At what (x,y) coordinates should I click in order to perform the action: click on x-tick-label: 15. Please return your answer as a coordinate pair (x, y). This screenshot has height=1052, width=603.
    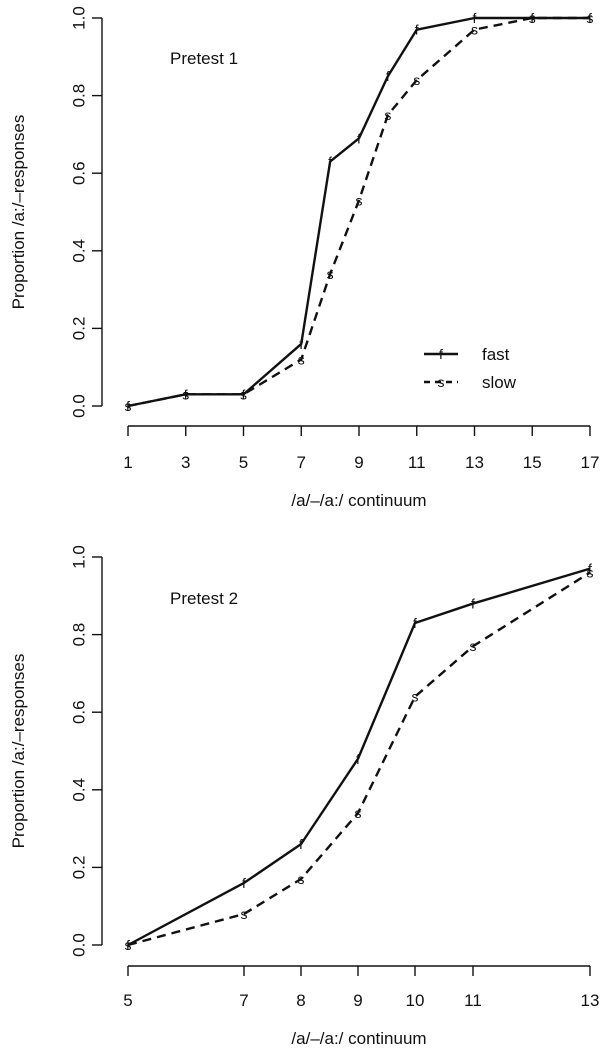
    Looking at the image, I should click on (532, 462).